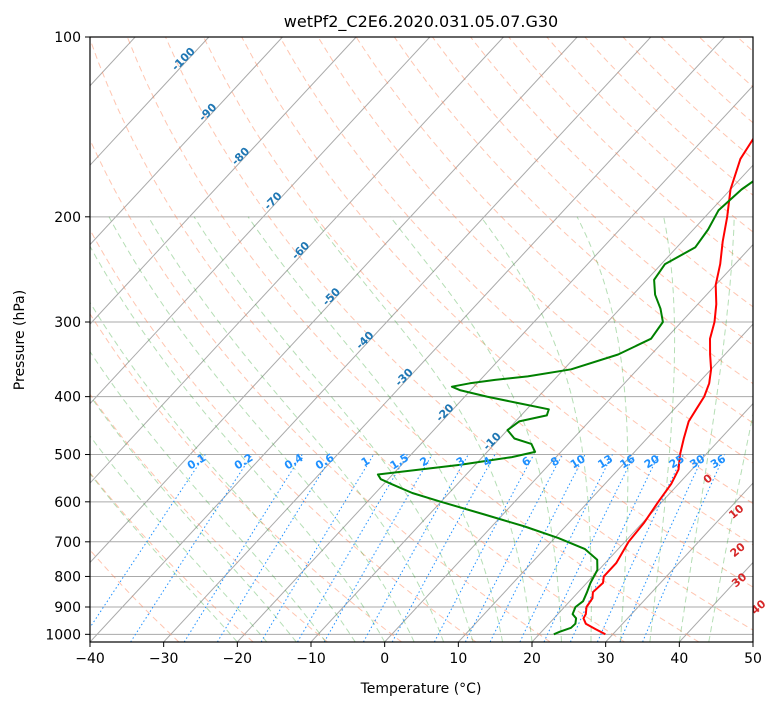 Image resolution: width=775 pixels, height=708 pixels. What do you see at coordinates (67, 543) in the screenshot?
I see `y-tick-label: 700` at bounding box center [67, 543].